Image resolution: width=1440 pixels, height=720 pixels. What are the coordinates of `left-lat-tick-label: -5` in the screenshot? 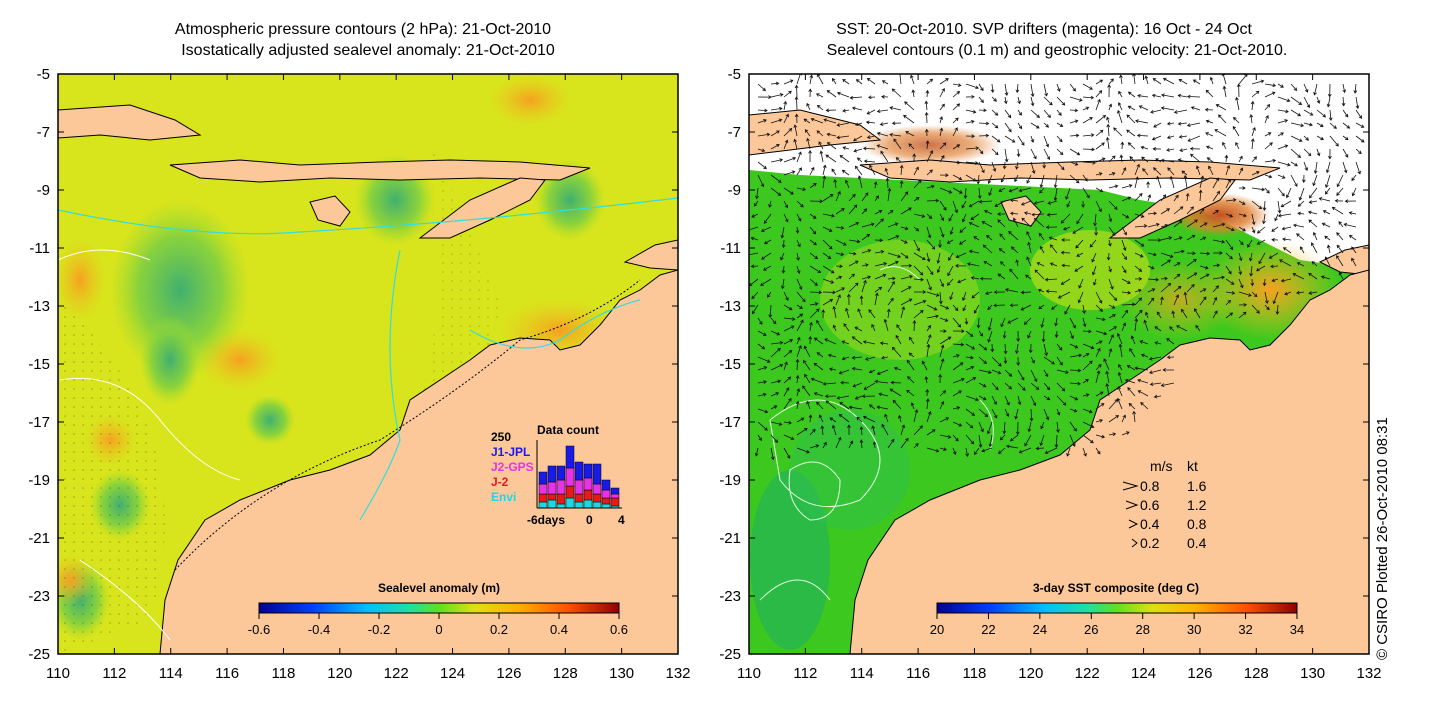 It's located at (43, 74).